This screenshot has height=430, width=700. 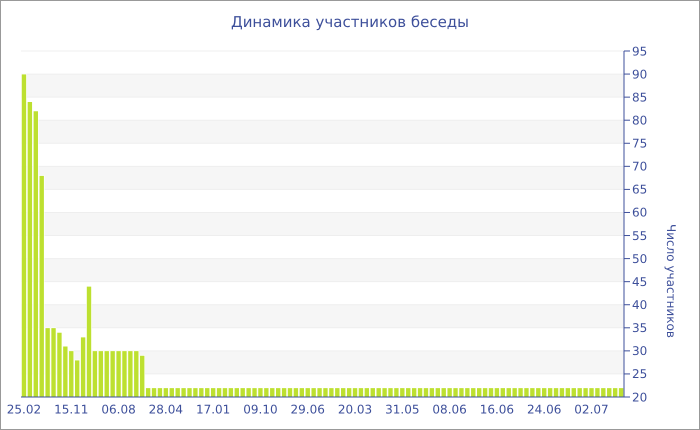 What do you see at coordinates (118, 409) in the screenshot?
I see `x-tick-label: 06.08` at bounding box center [118, 409].